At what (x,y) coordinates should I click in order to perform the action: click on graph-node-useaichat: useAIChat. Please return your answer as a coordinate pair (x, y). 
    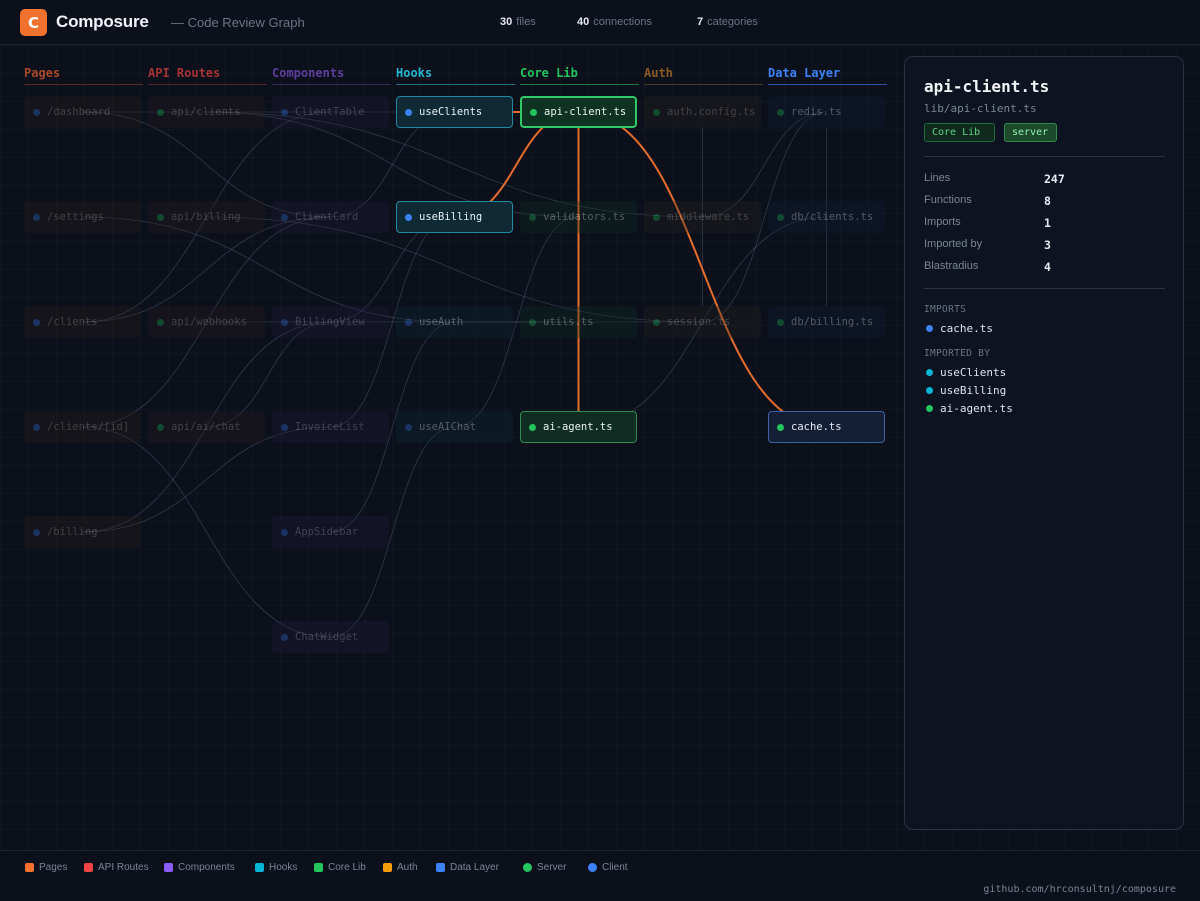
    Looking at the image, I should click on (454, 427).